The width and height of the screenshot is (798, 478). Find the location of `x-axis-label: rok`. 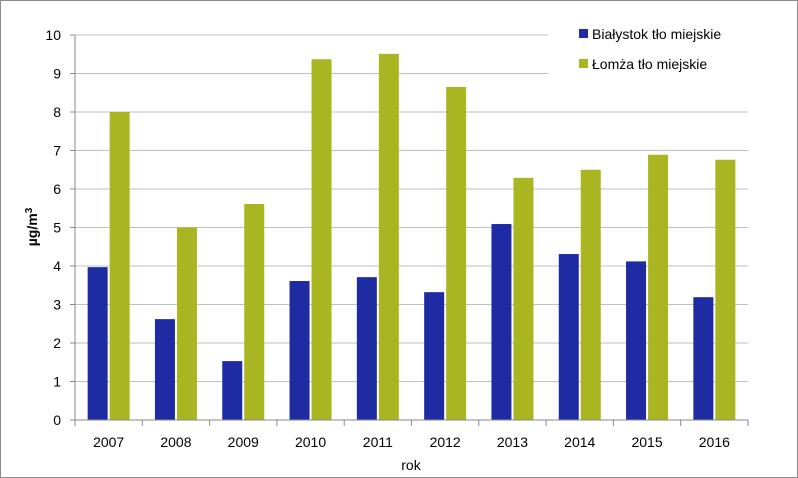

x-axis-label: rok is located at coordinates (411, 465).